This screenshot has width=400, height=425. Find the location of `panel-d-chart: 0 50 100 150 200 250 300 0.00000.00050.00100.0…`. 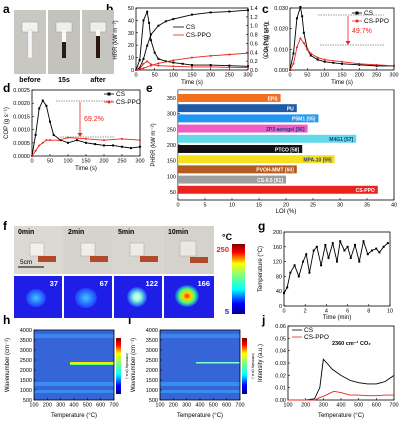

panel-d-chart: 0 50 100 150 200 250 300 0.00000.00050.00100.0… is located at coordinates (74, 130).